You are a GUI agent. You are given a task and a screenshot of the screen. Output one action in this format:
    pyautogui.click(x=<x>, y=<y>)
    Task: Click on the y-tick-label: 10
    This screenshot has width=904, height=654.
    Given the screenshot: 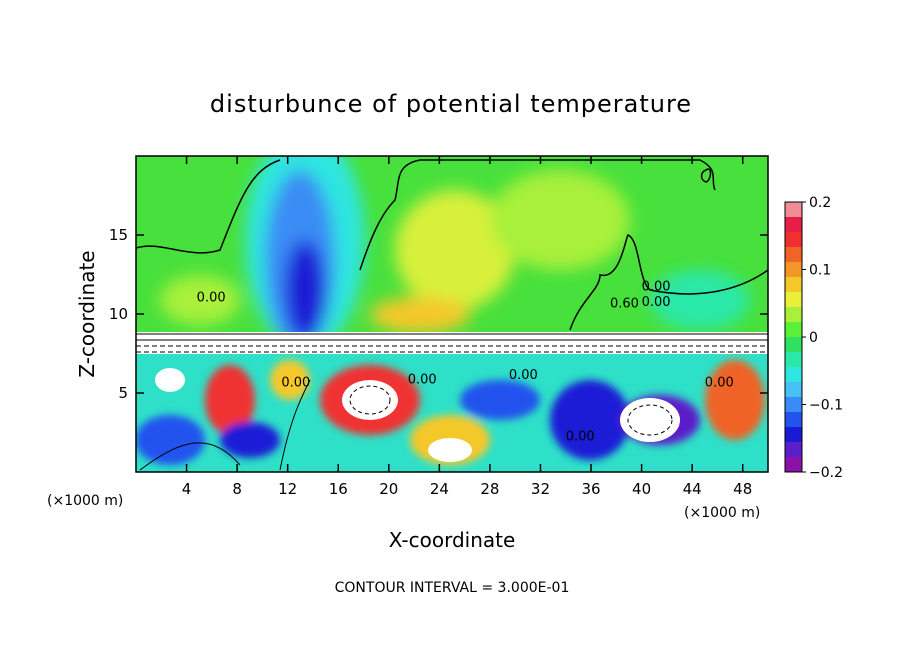 What is the action you would take?
    pyautogui.click(x=118, y=314)
    